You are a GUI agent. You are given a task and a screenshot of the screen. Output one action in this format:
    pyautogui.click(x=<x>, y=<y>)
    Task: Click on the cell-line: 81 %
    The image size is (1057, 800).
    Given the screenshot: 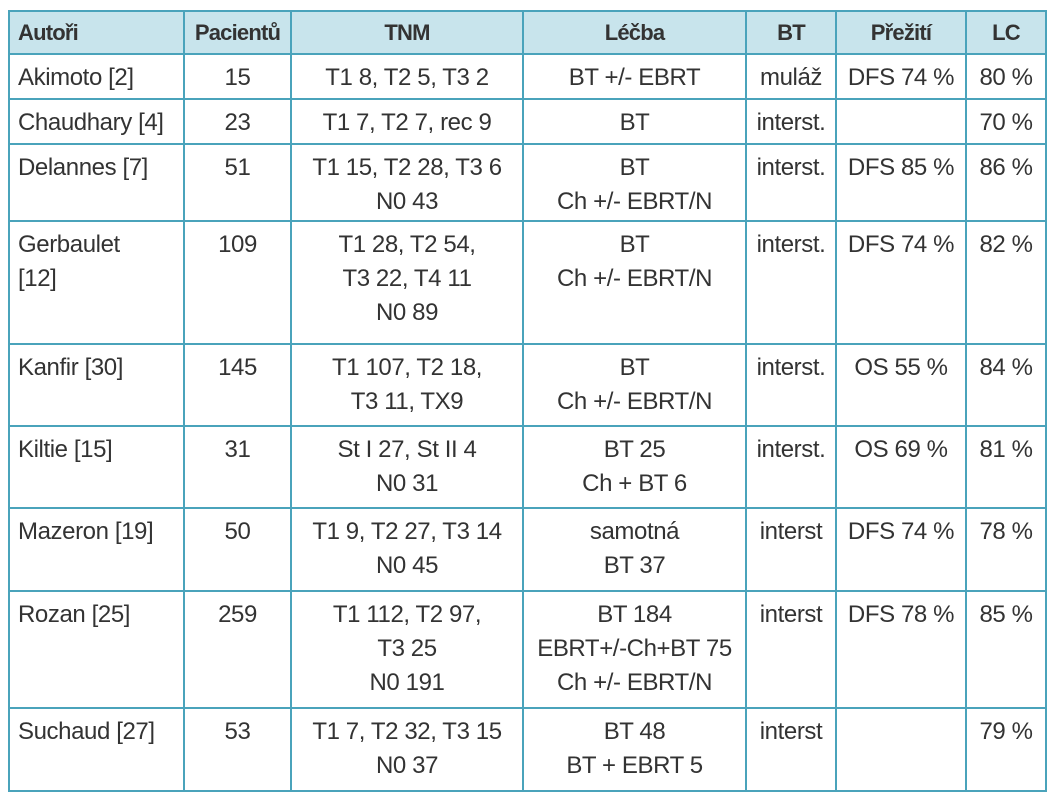 What is the action you would take?
    pyautogui.click(x=1006, y=449)
    